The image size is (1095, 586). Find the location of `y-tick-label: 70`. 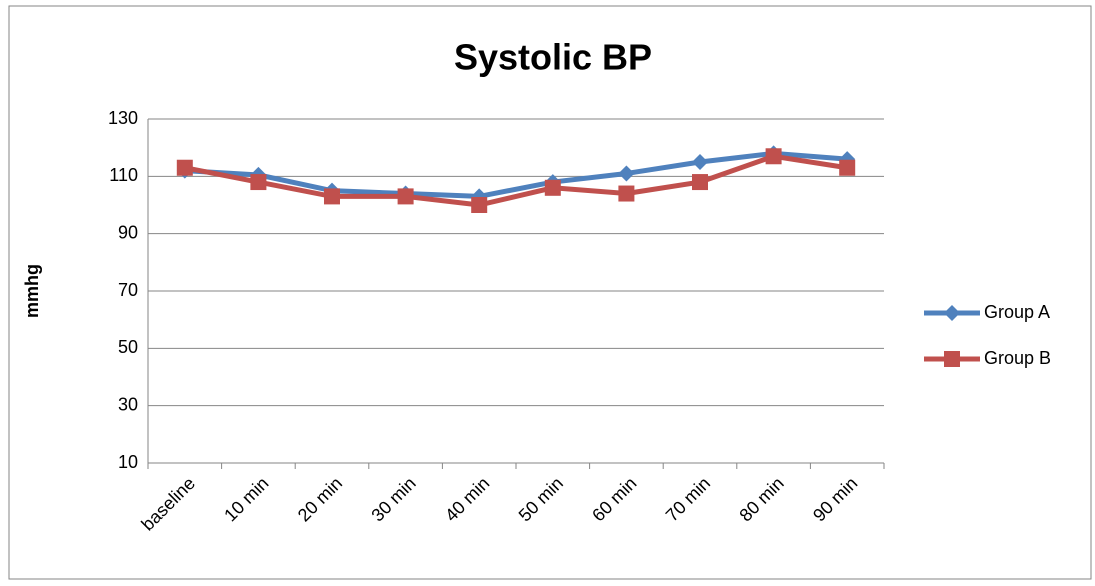

y-tick-label: 70 is located at coordinates (128, 290).